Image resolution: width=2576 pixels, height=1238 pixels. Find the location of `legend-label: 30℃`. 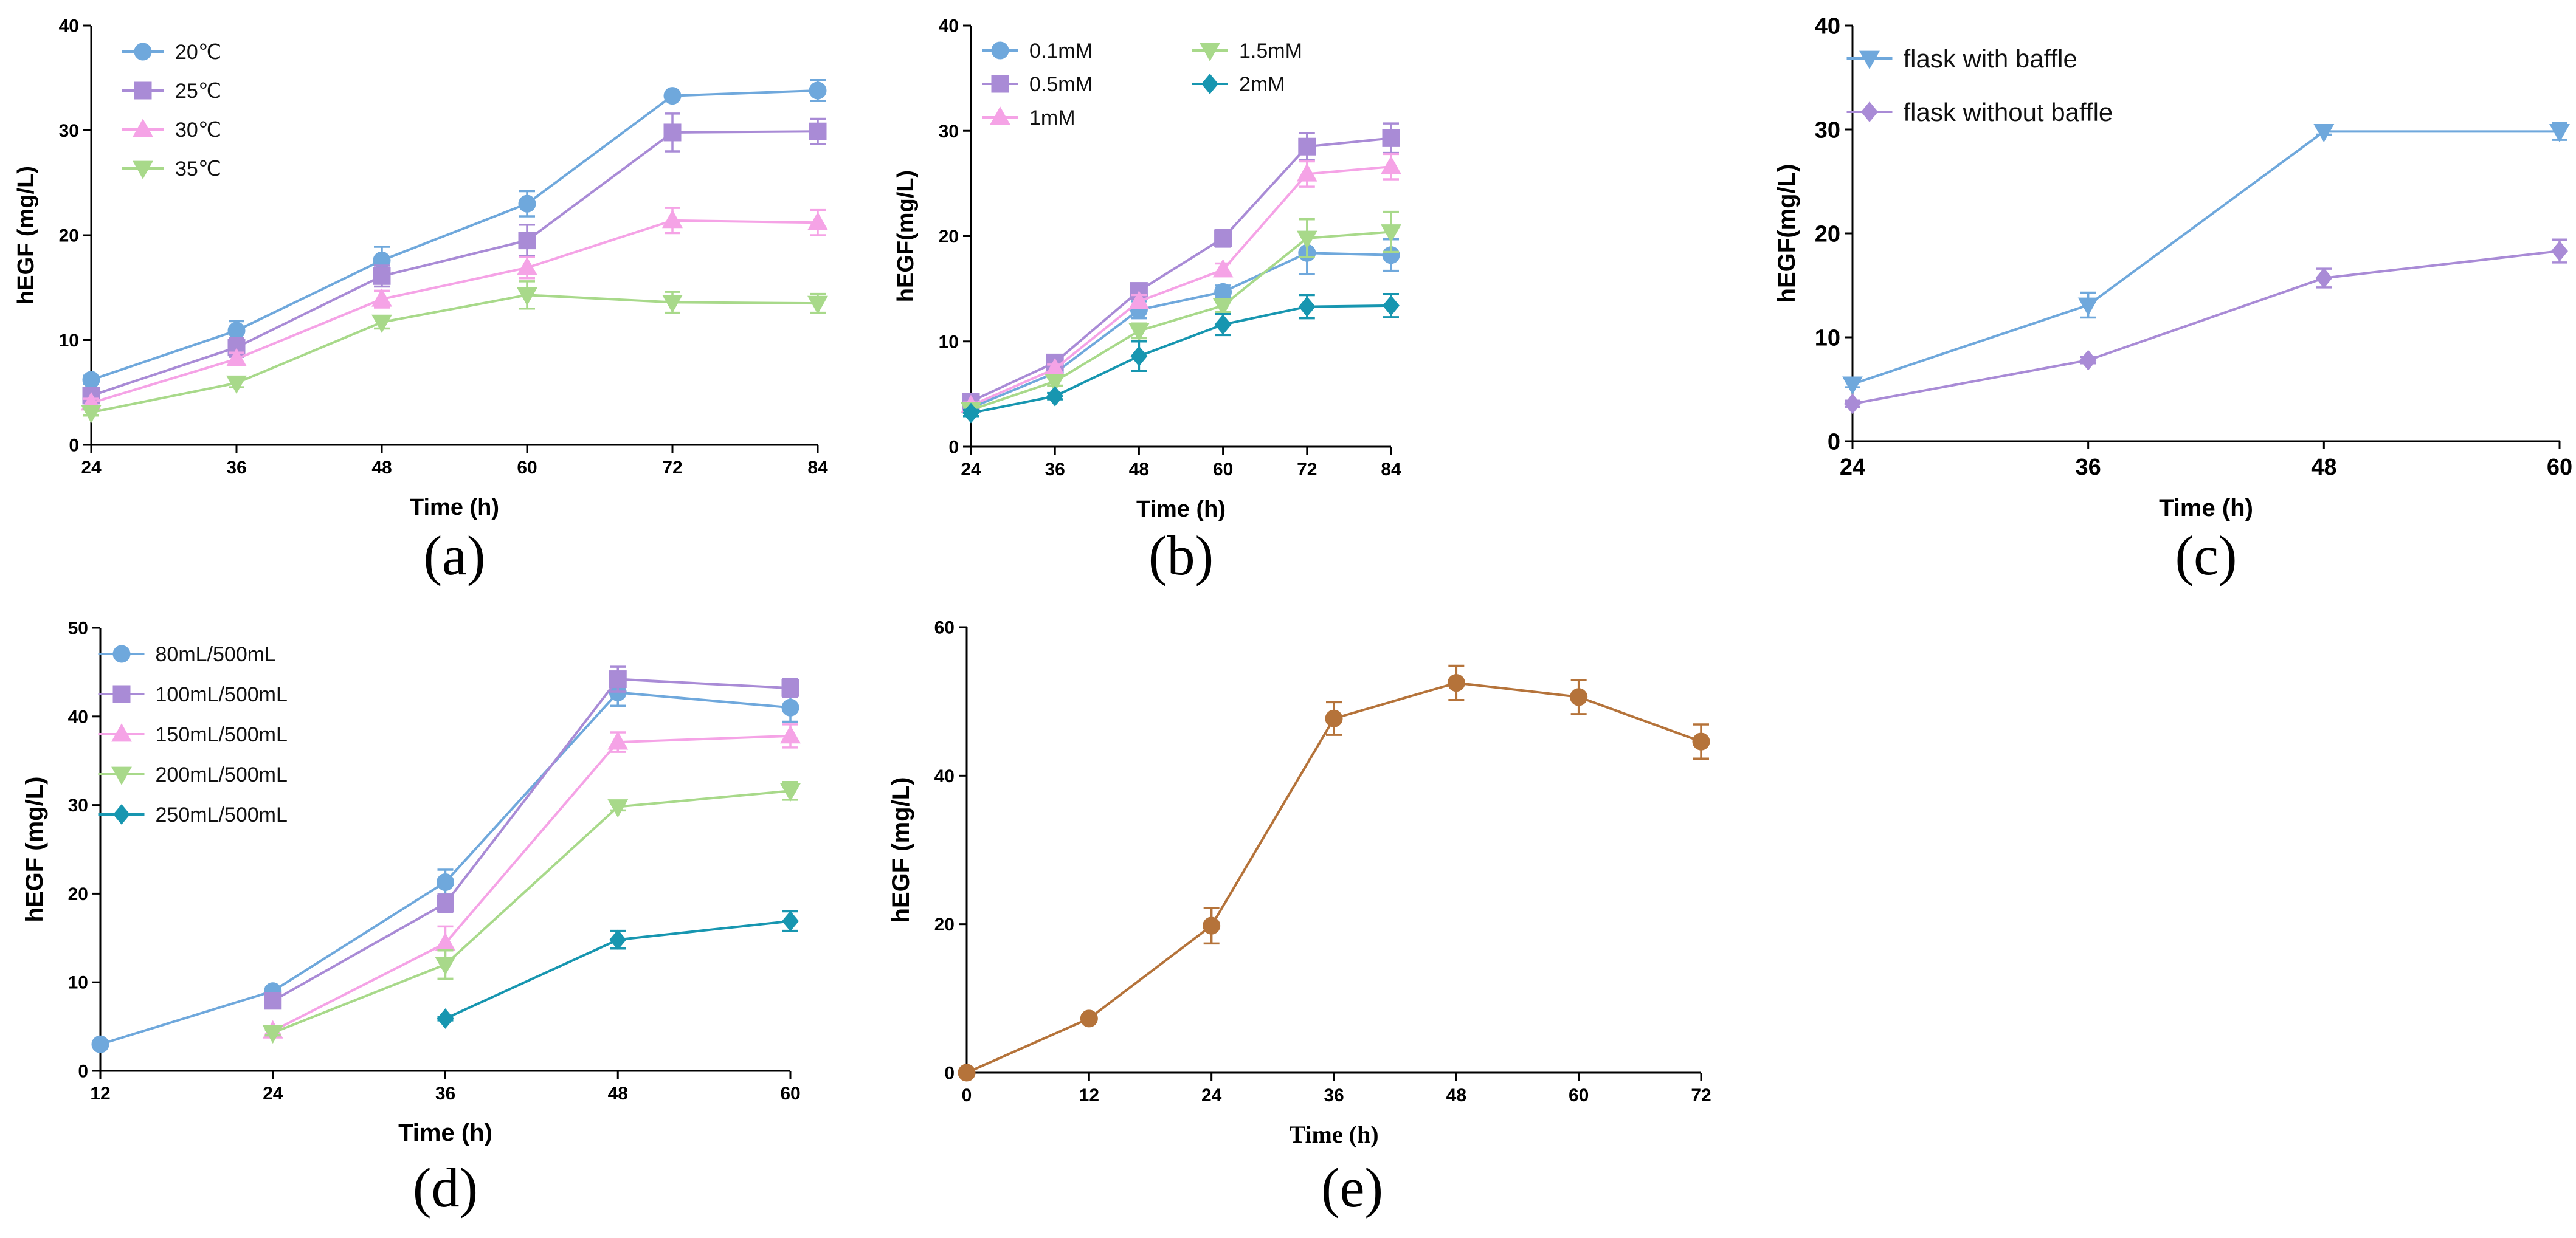

legend-label: 30℃ is located at coordinates (198, 130).